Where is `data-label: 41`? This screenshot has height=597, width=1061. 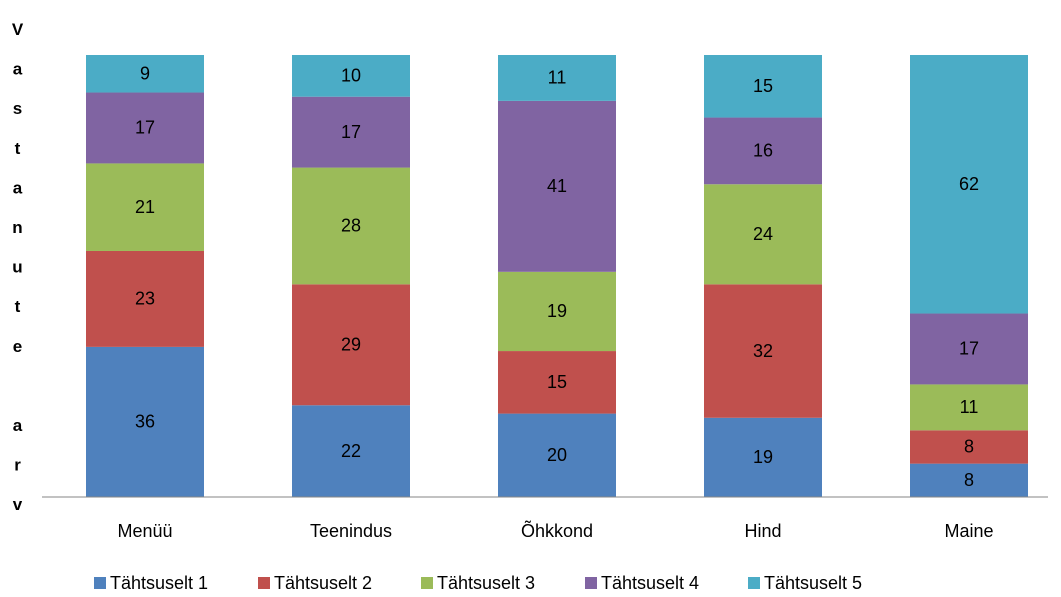 data-label: 41 is located at coordinates (557, 186).